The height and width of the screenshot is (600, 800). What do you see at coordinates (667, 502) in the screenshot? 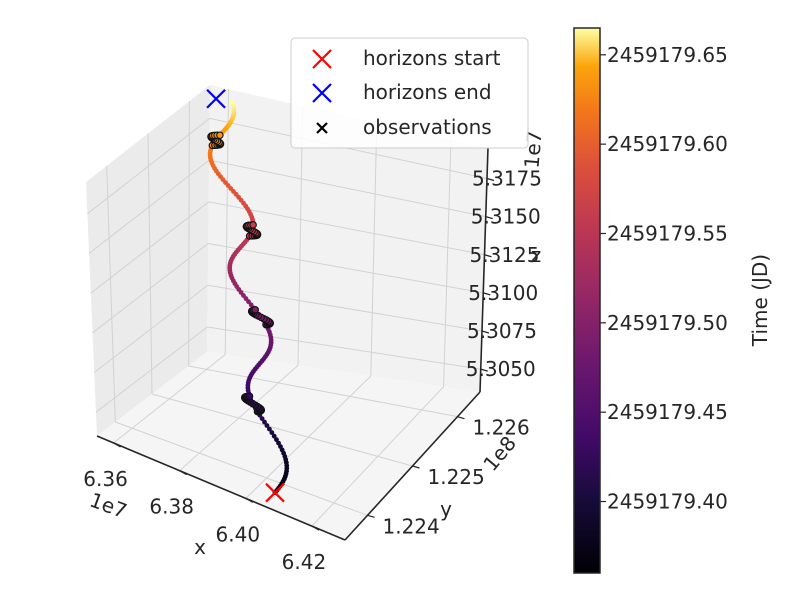
I see `colorbar-tick-label-0: 2459179.40` at bounding box center [667, 502].